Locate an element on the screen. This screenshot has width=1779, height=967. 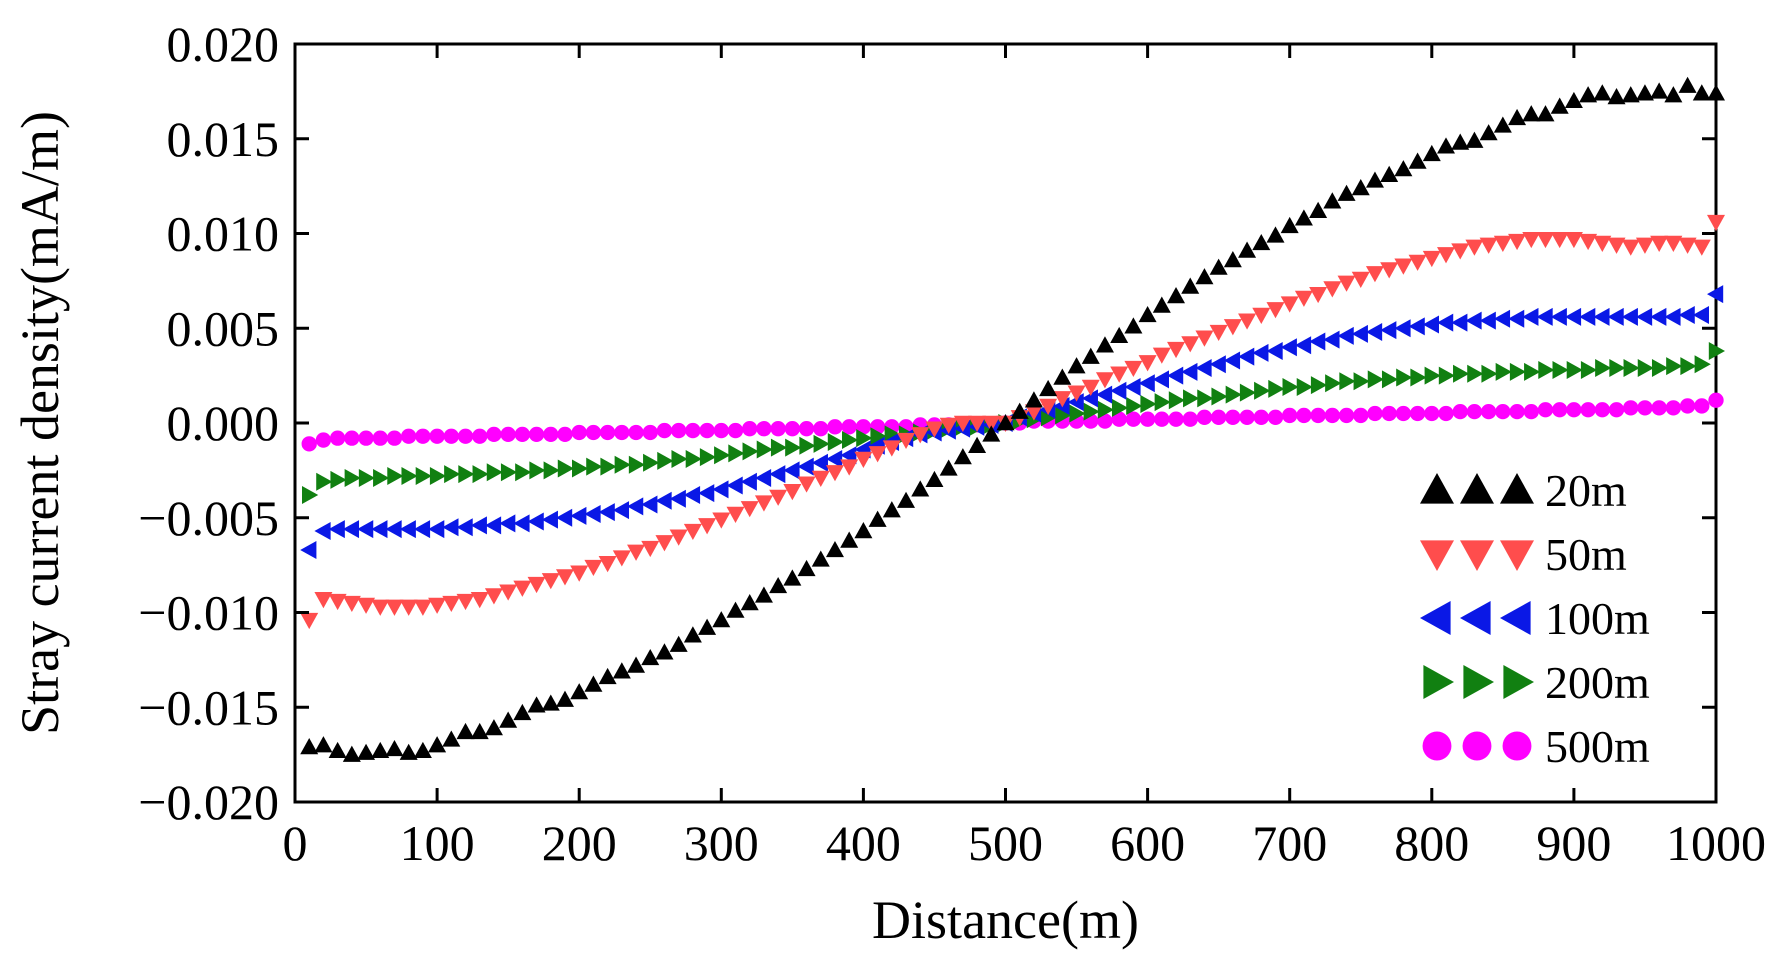
y-tick-label: 0.005 is located at coordinates (223, 328).